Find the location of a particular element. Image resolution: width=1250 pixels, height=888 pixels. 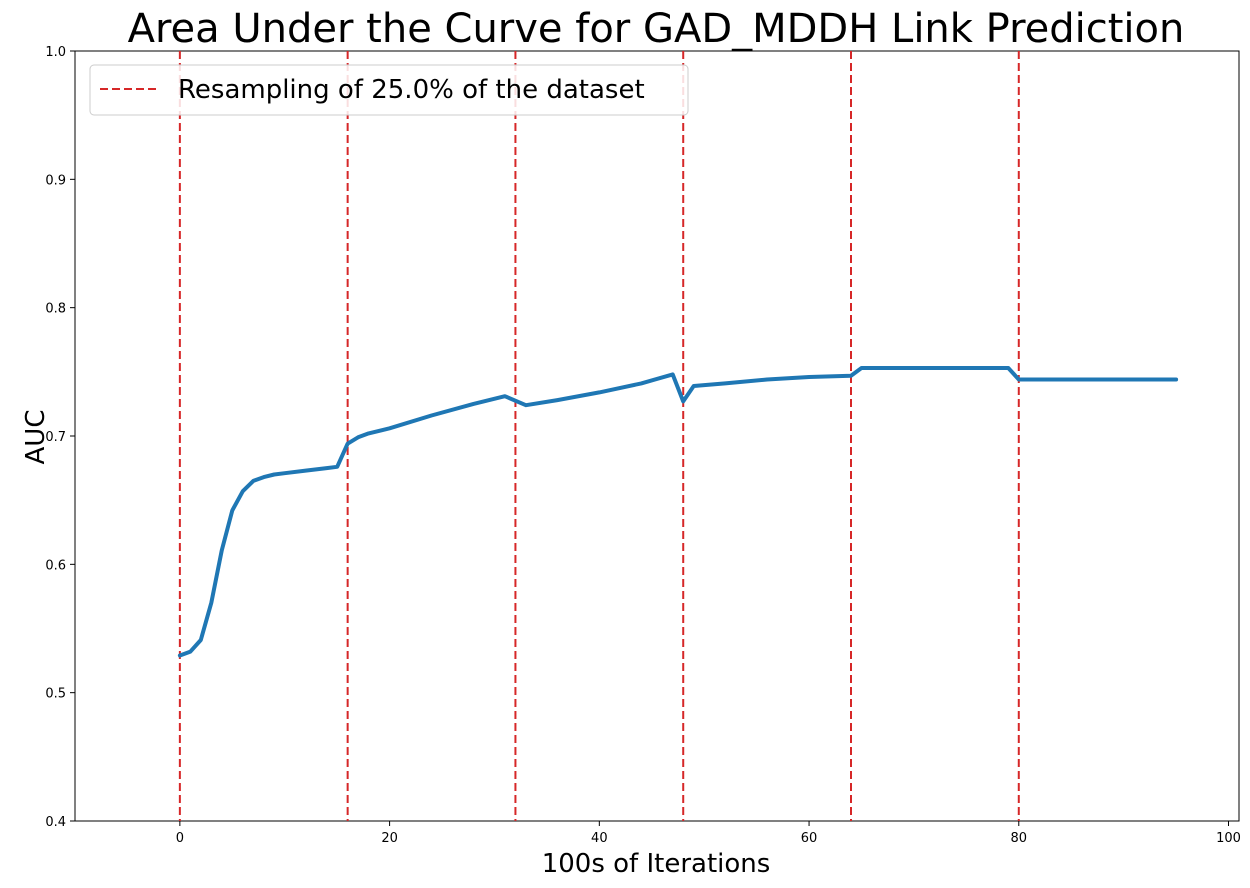

y-tick-label: 0.4 is located at coordinates (55, 822).